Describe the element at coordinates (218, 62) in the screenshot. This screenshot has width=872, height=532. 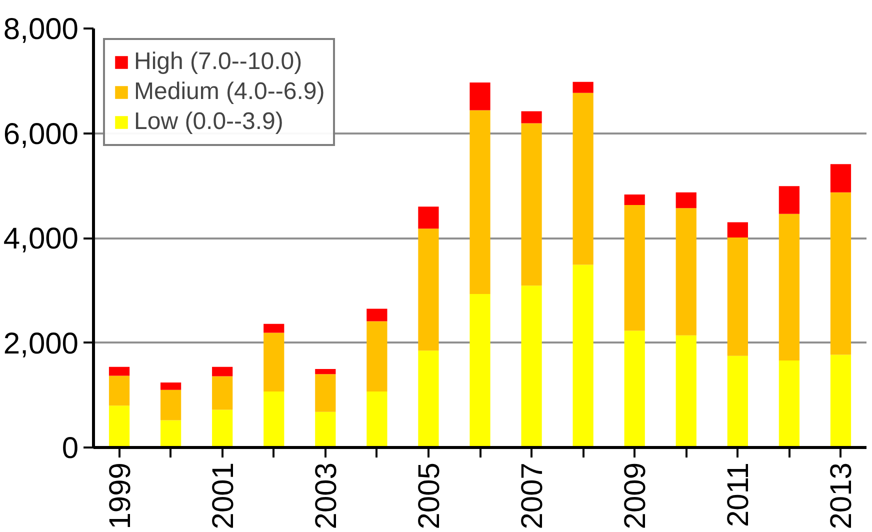
I see `legend-label: High (7.0--10.0)` at that location.